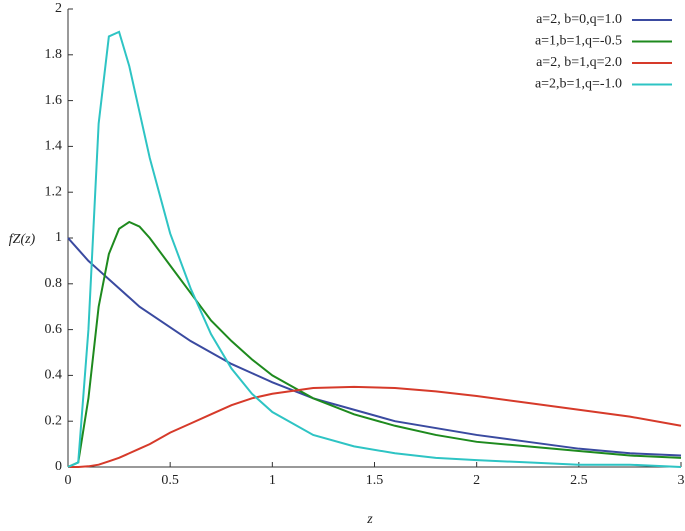 This screenshot has width=685, height=531. What do you see at coordinates (369, 519) in the screenshot?
I see `x-axis-label: z` at bounding box center [369, 519].